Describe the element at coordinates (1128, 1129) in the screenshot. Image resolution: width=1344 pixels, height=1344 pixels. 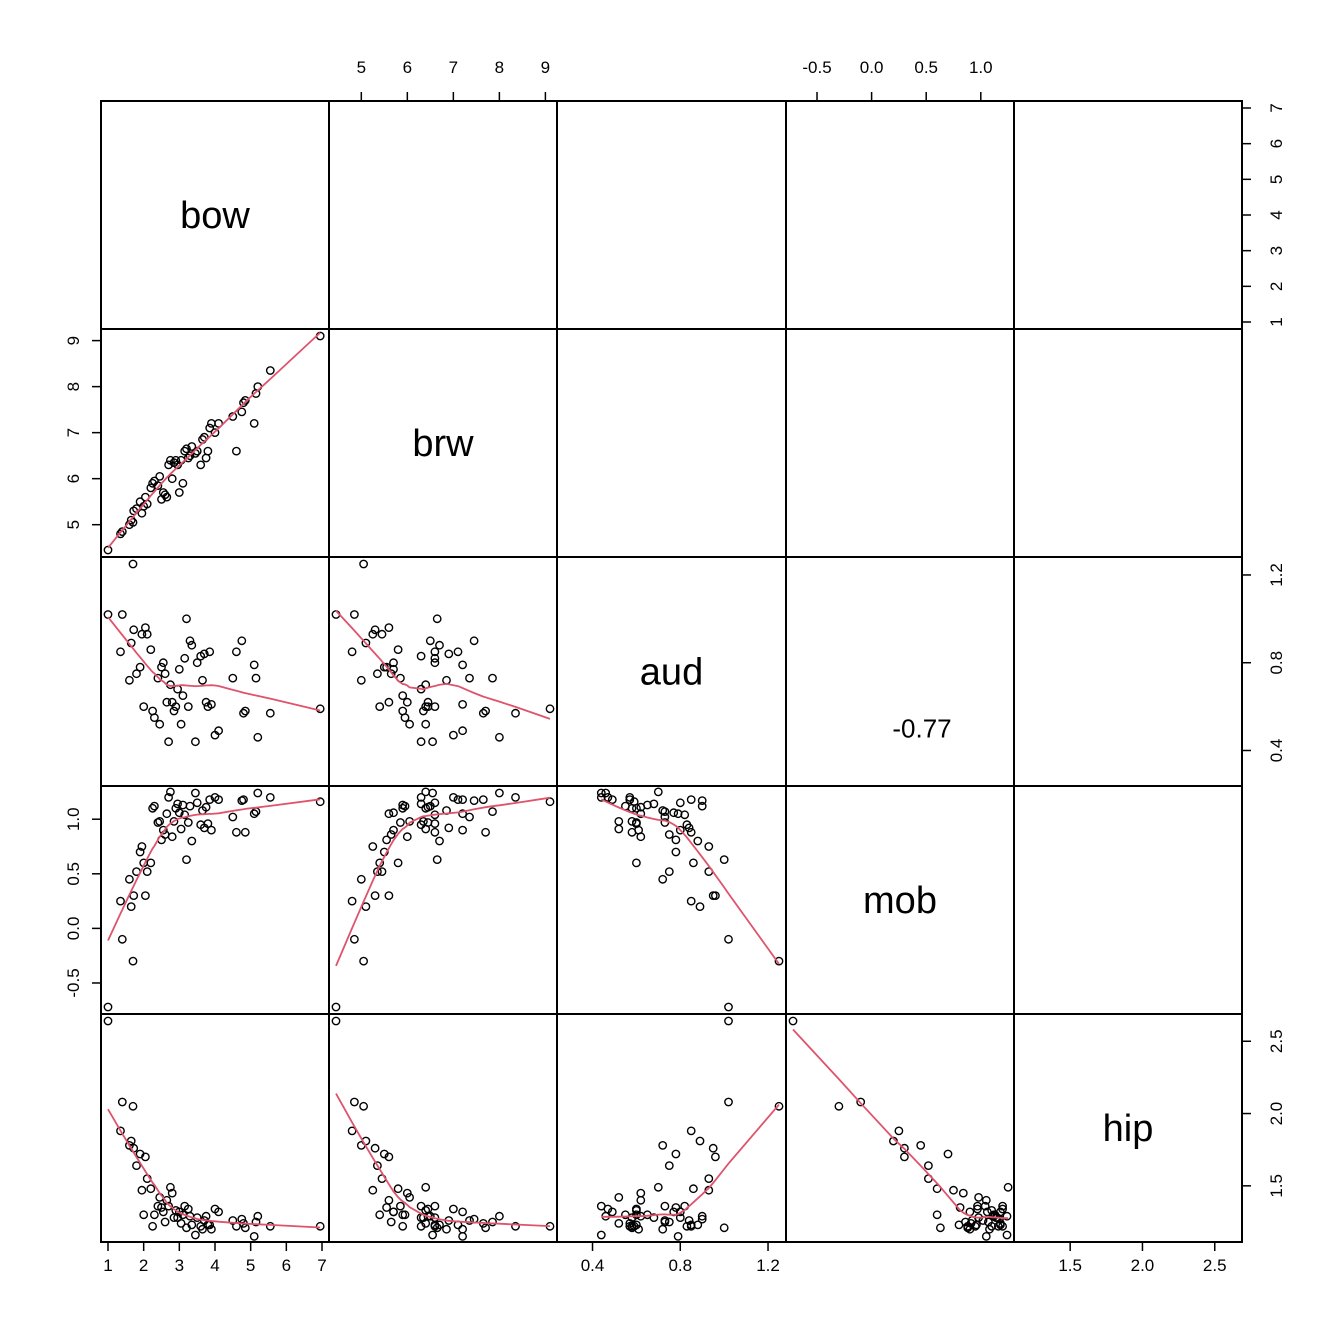
I see `variable-label-hip: hip` at that location.